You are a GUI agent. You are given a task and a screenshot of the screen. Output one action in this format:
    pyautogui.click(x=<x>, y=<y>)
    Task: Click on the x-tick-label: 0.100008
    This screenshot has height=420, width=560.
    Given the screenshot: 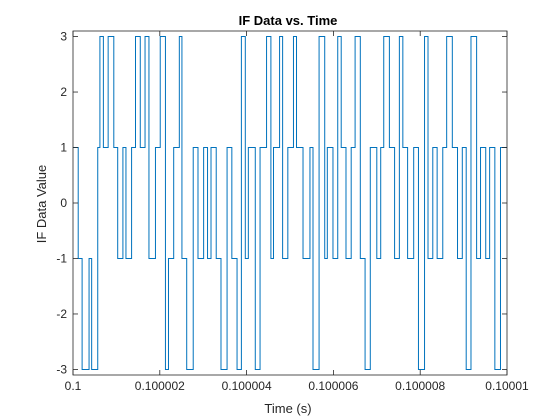 What is the action you would take?
    pyautogui.click(x=420, y=386)
    